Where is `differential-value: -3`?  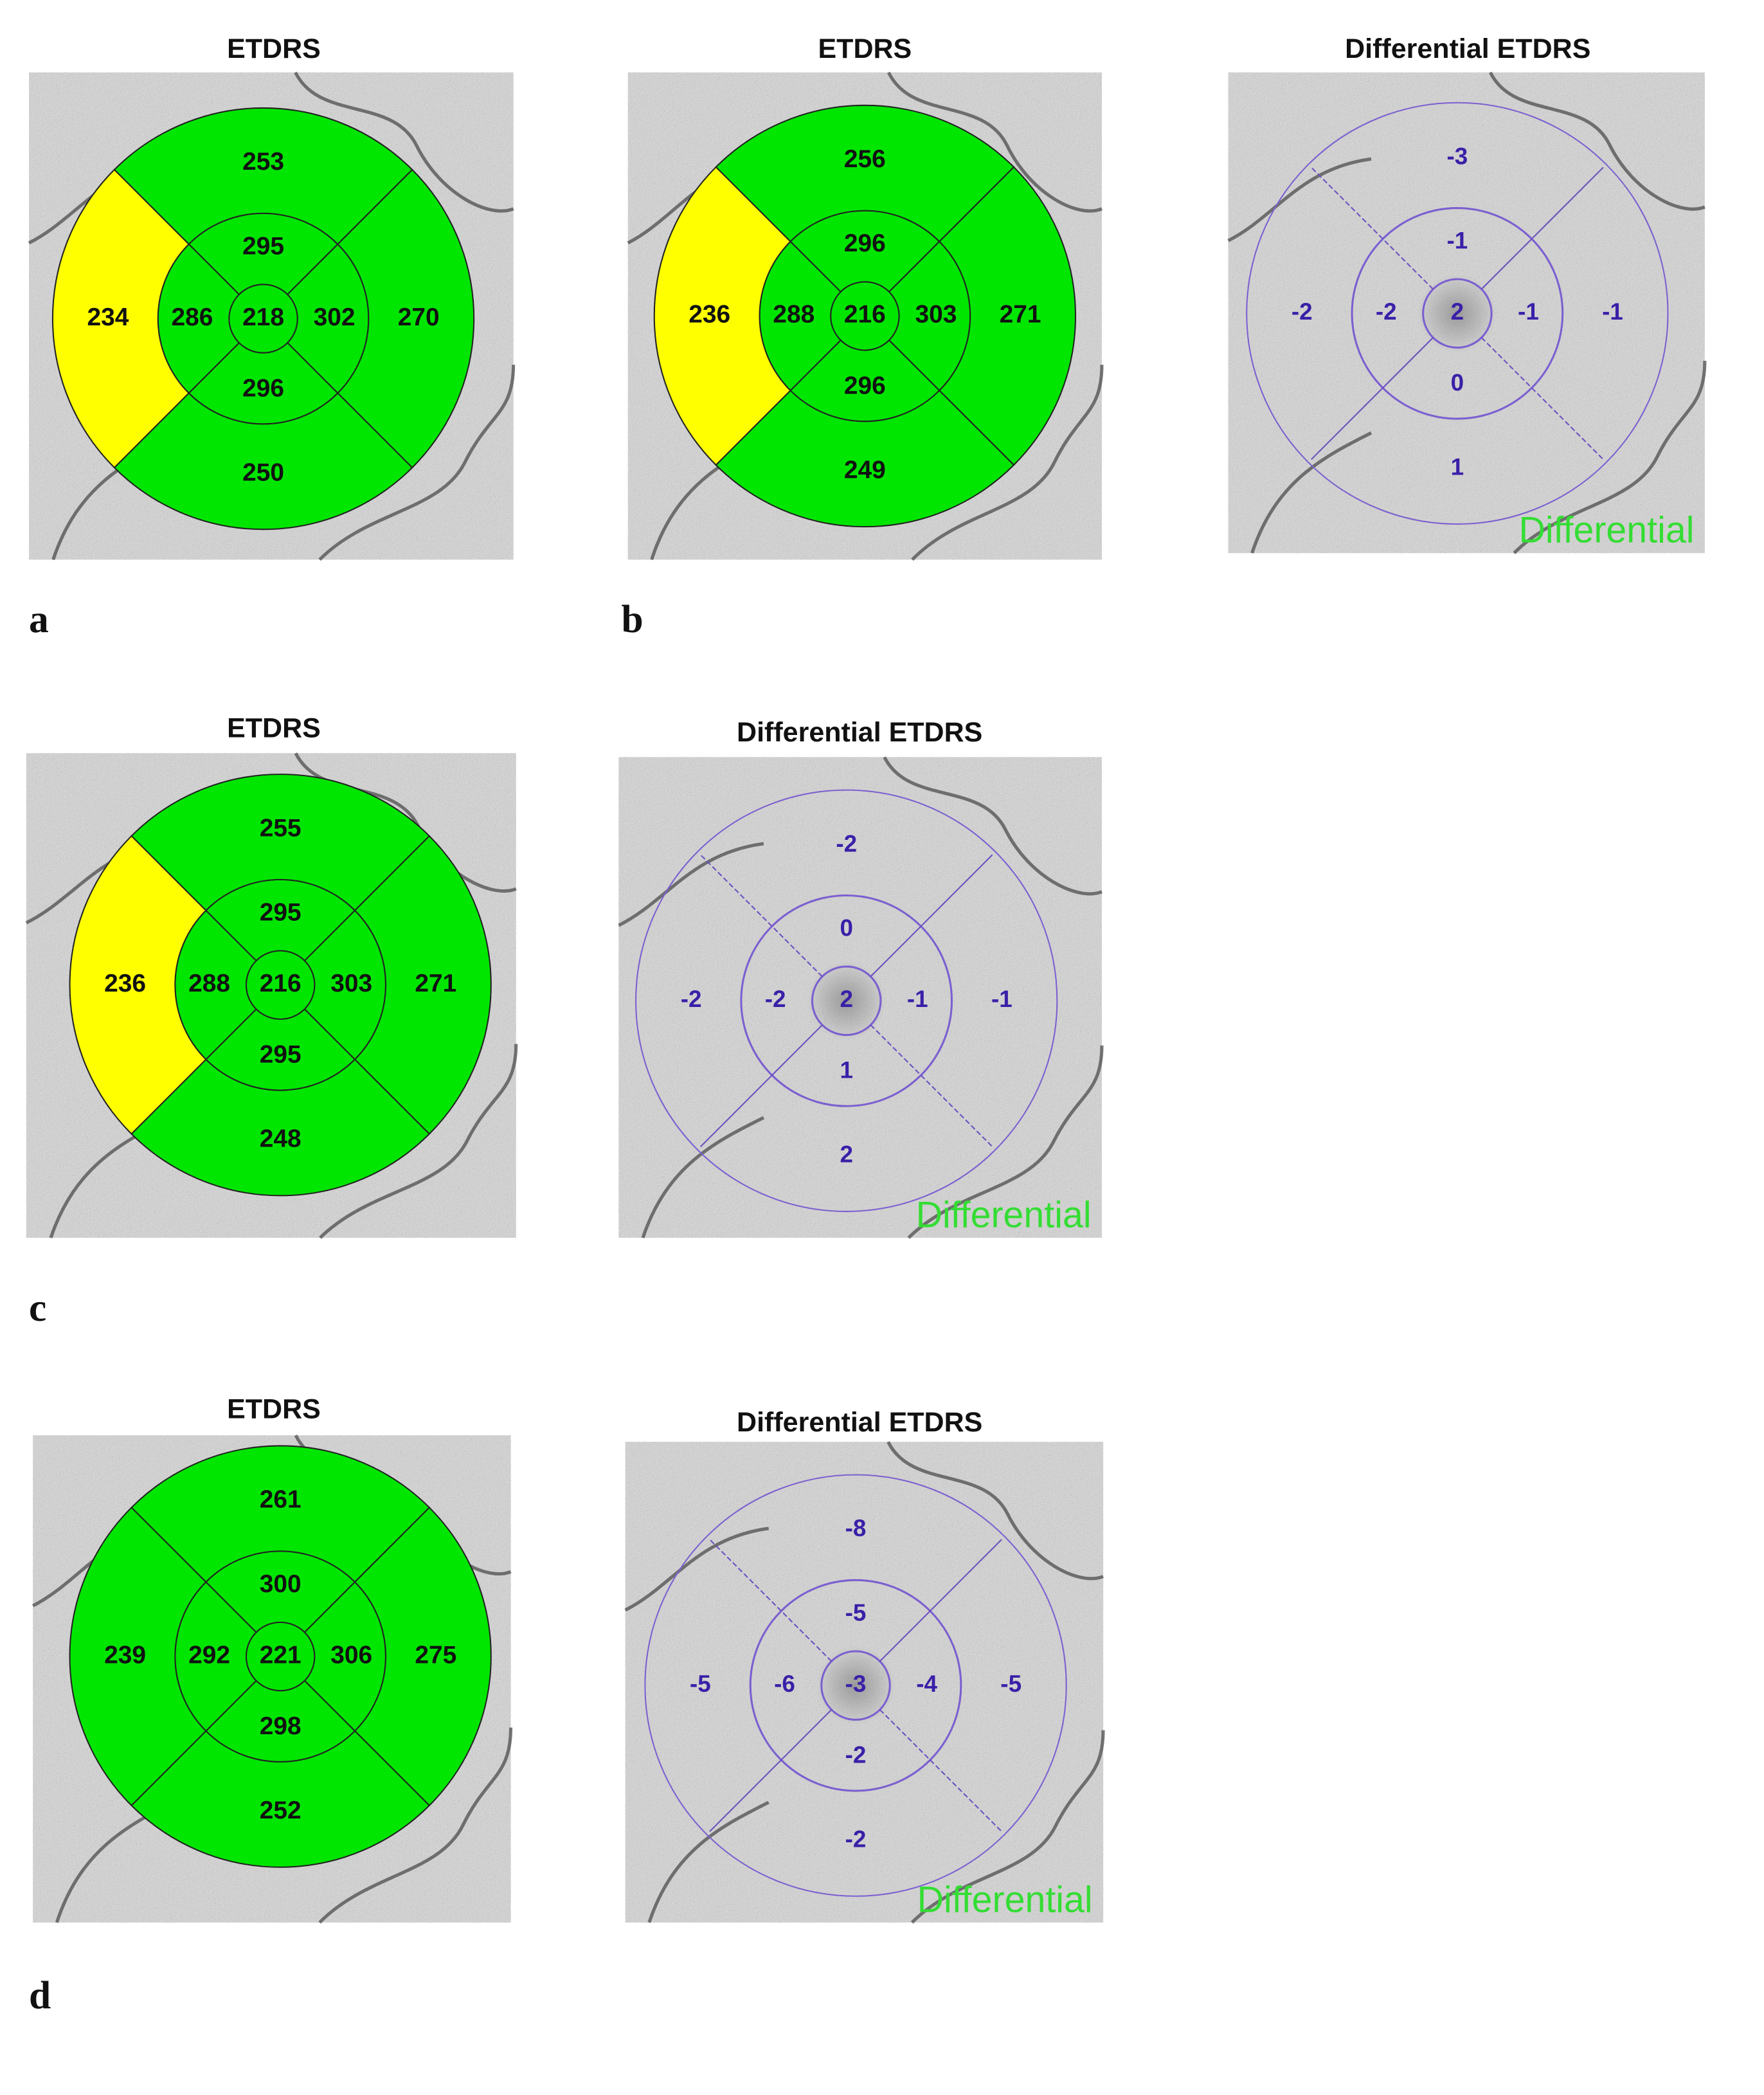
differential-value: -3 is located at coordinates (1457, 156).